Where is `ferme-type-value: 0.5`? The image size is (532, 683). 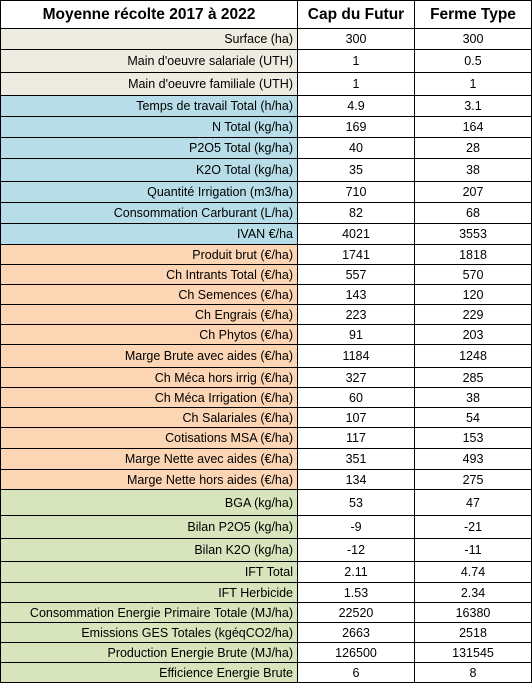 ferme-type-value: 0.5 is located at coordinates (473, 61).